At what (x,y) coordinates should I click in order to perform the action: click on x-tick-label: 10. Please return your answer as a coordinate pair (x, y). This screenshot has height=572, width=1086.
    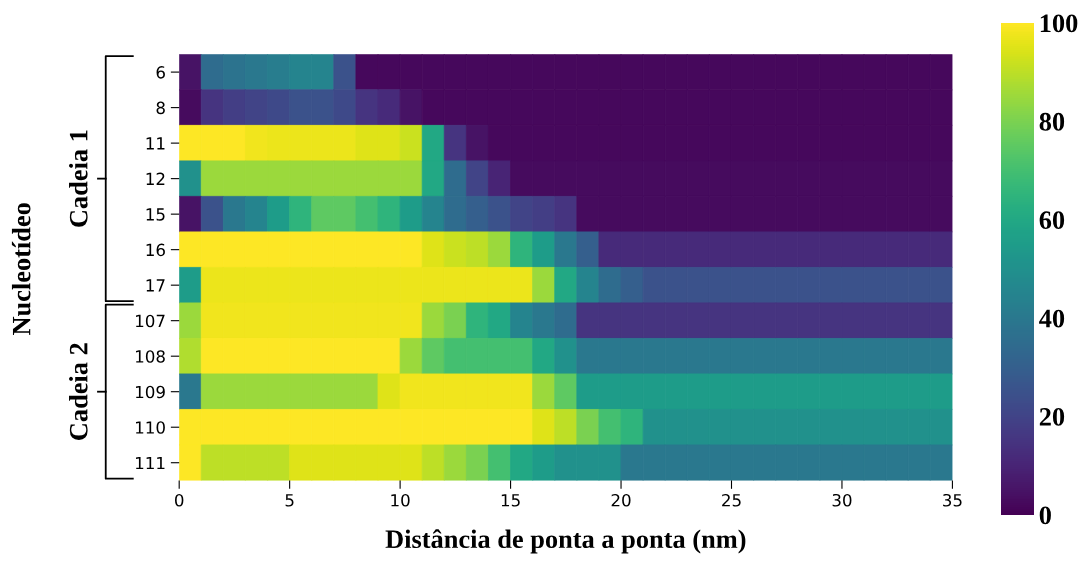
    Looking at the image, I should click on (400, 500).